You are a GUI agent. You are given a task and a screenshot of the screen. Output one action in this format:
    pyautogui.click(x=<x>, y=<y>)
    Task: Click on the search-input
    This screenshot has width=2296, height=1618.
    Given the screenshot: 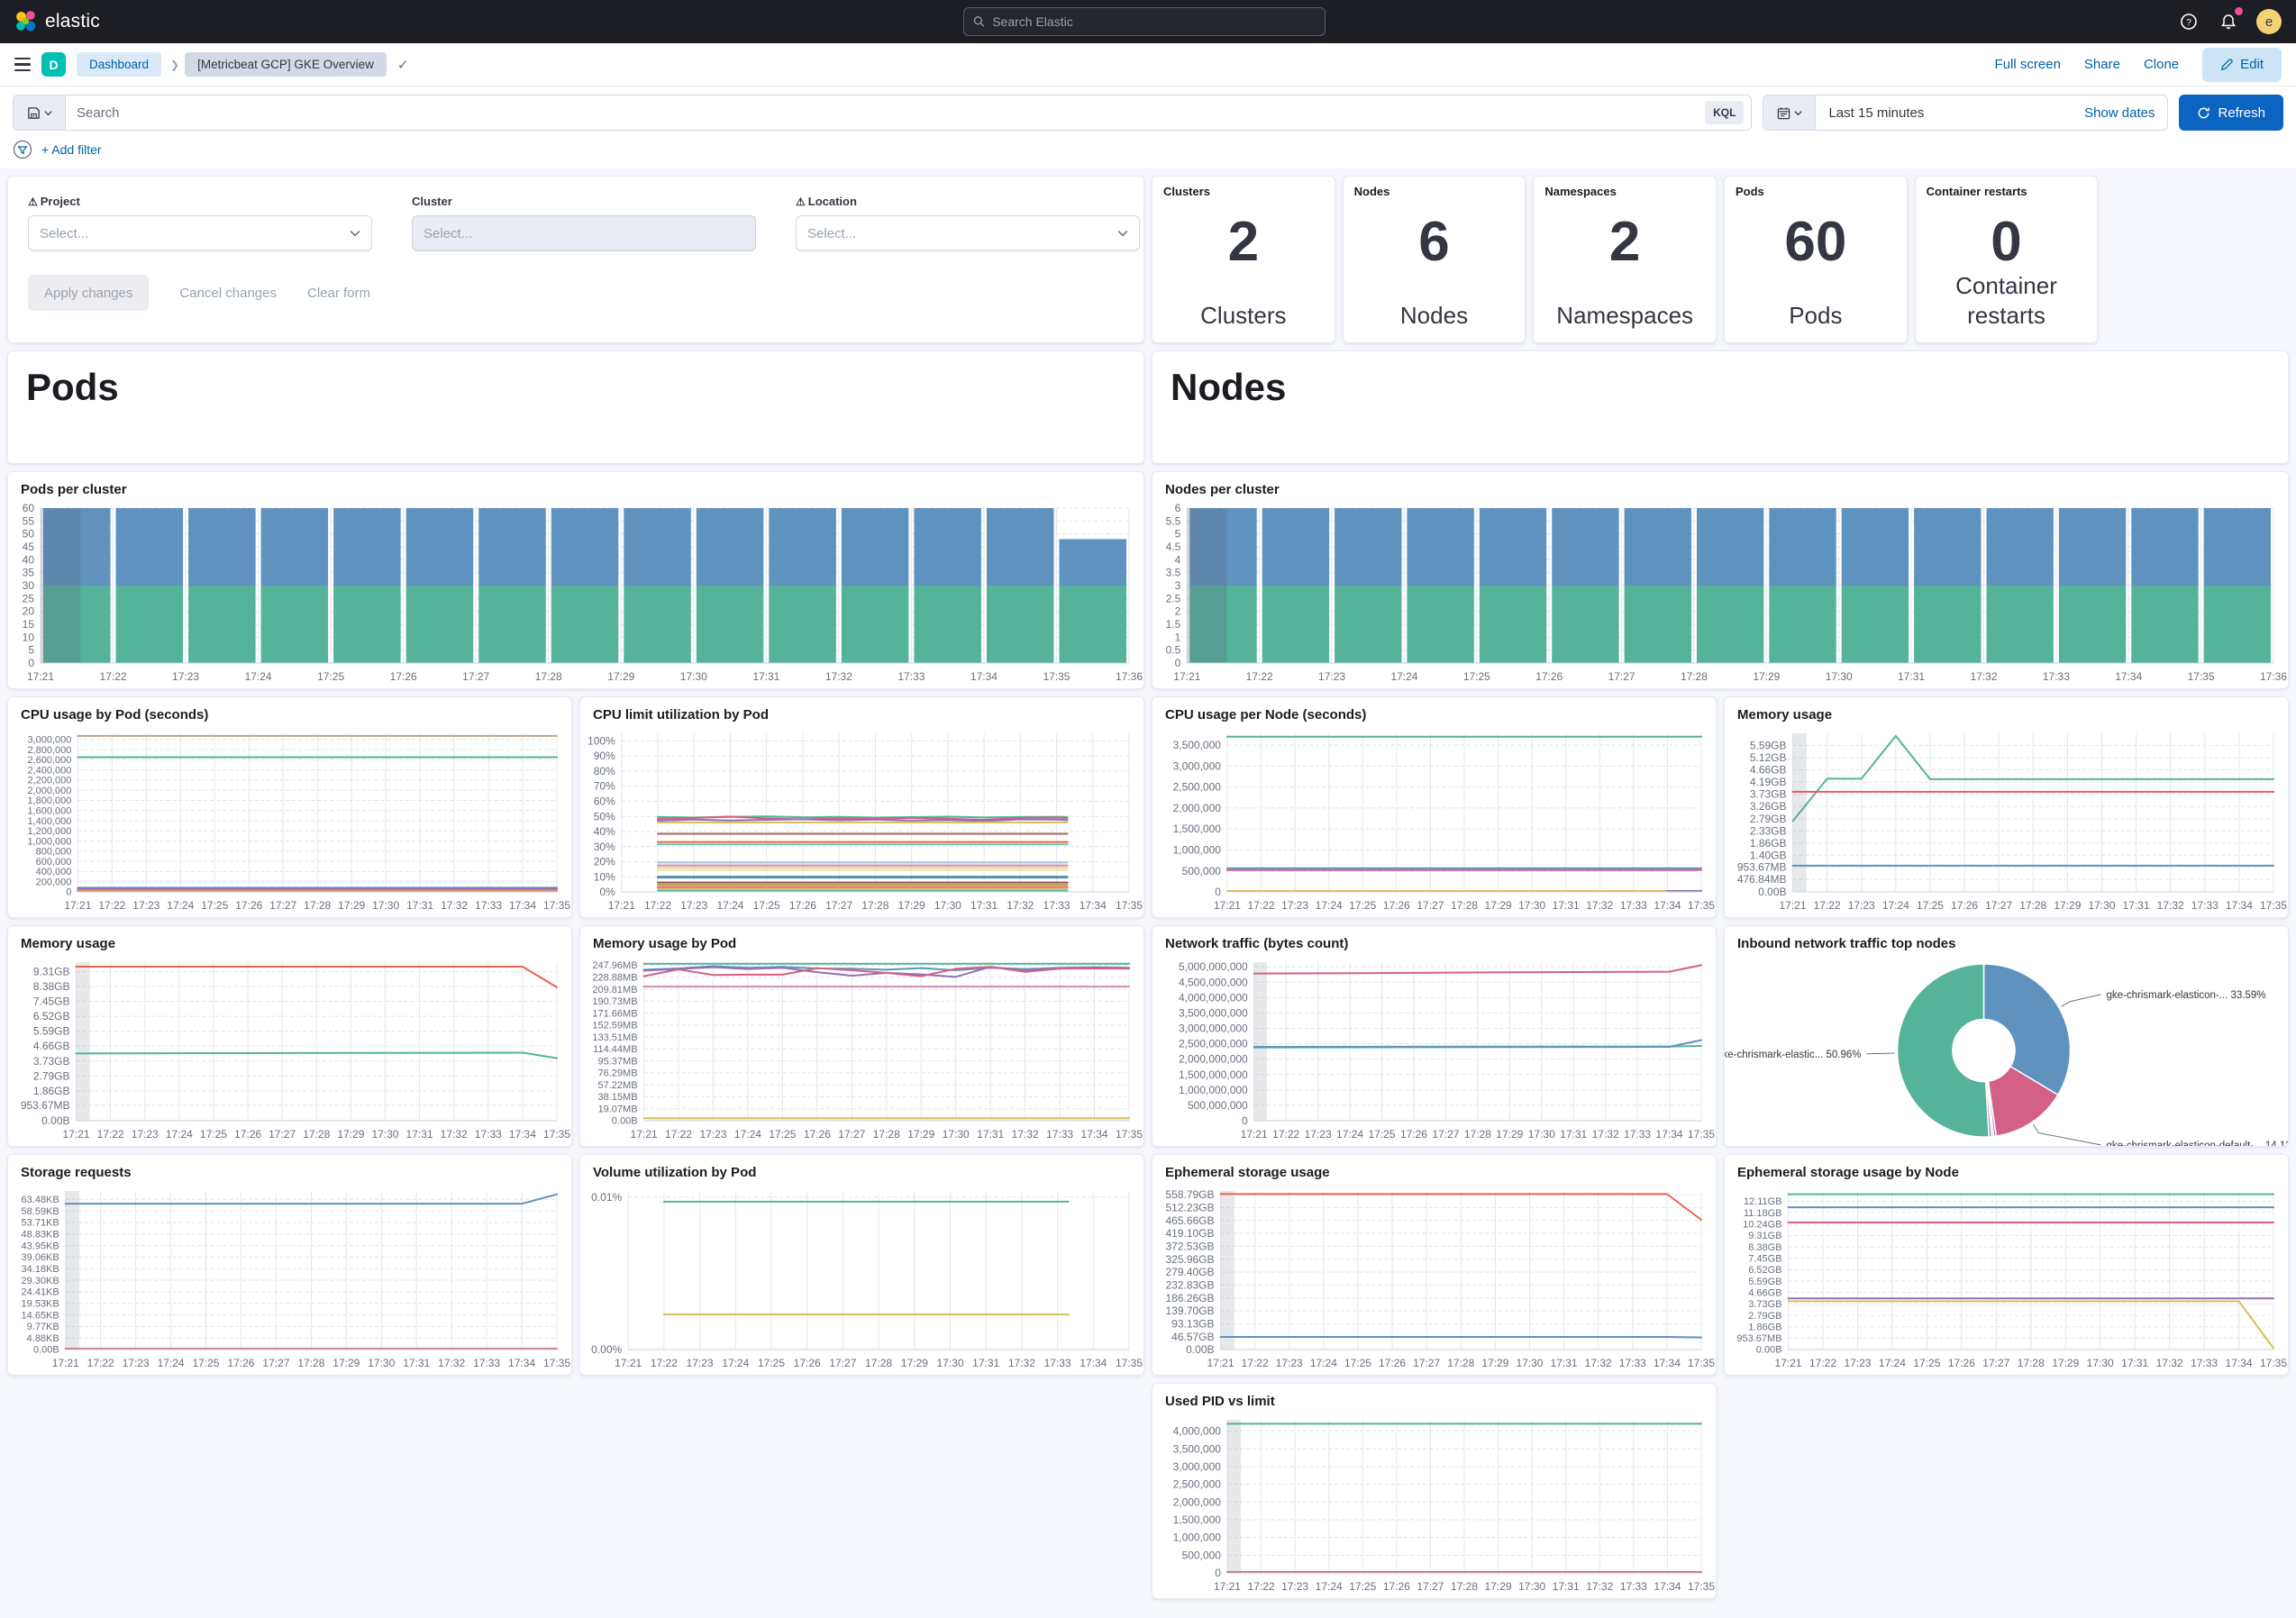 What is the action you would take?
    pyautogui.click(x=886, y=113)
    